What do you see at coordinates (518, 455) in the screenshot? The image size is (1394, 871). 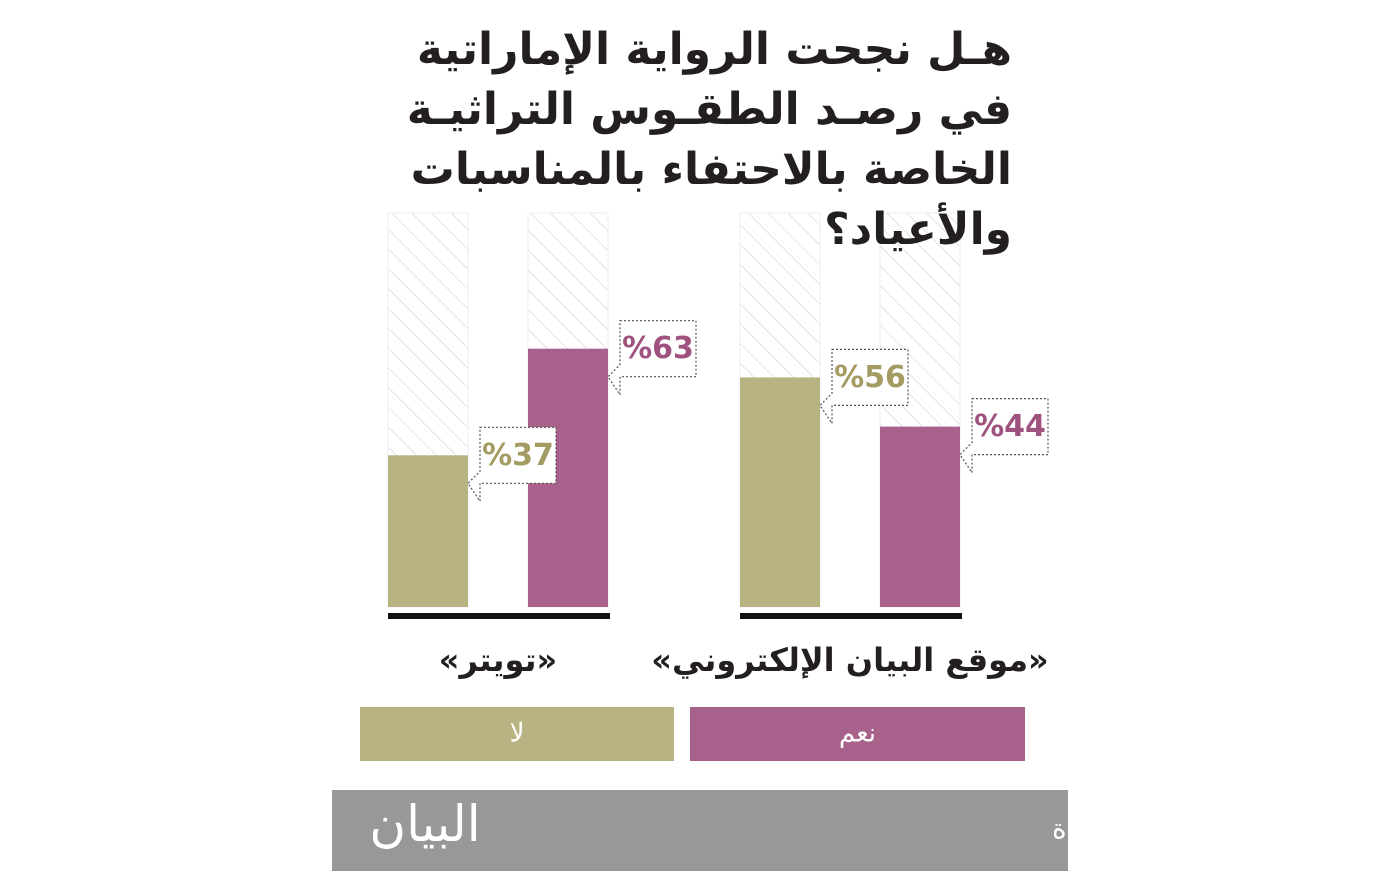 I see `value-label: %37` at bounding box center [518, 455].